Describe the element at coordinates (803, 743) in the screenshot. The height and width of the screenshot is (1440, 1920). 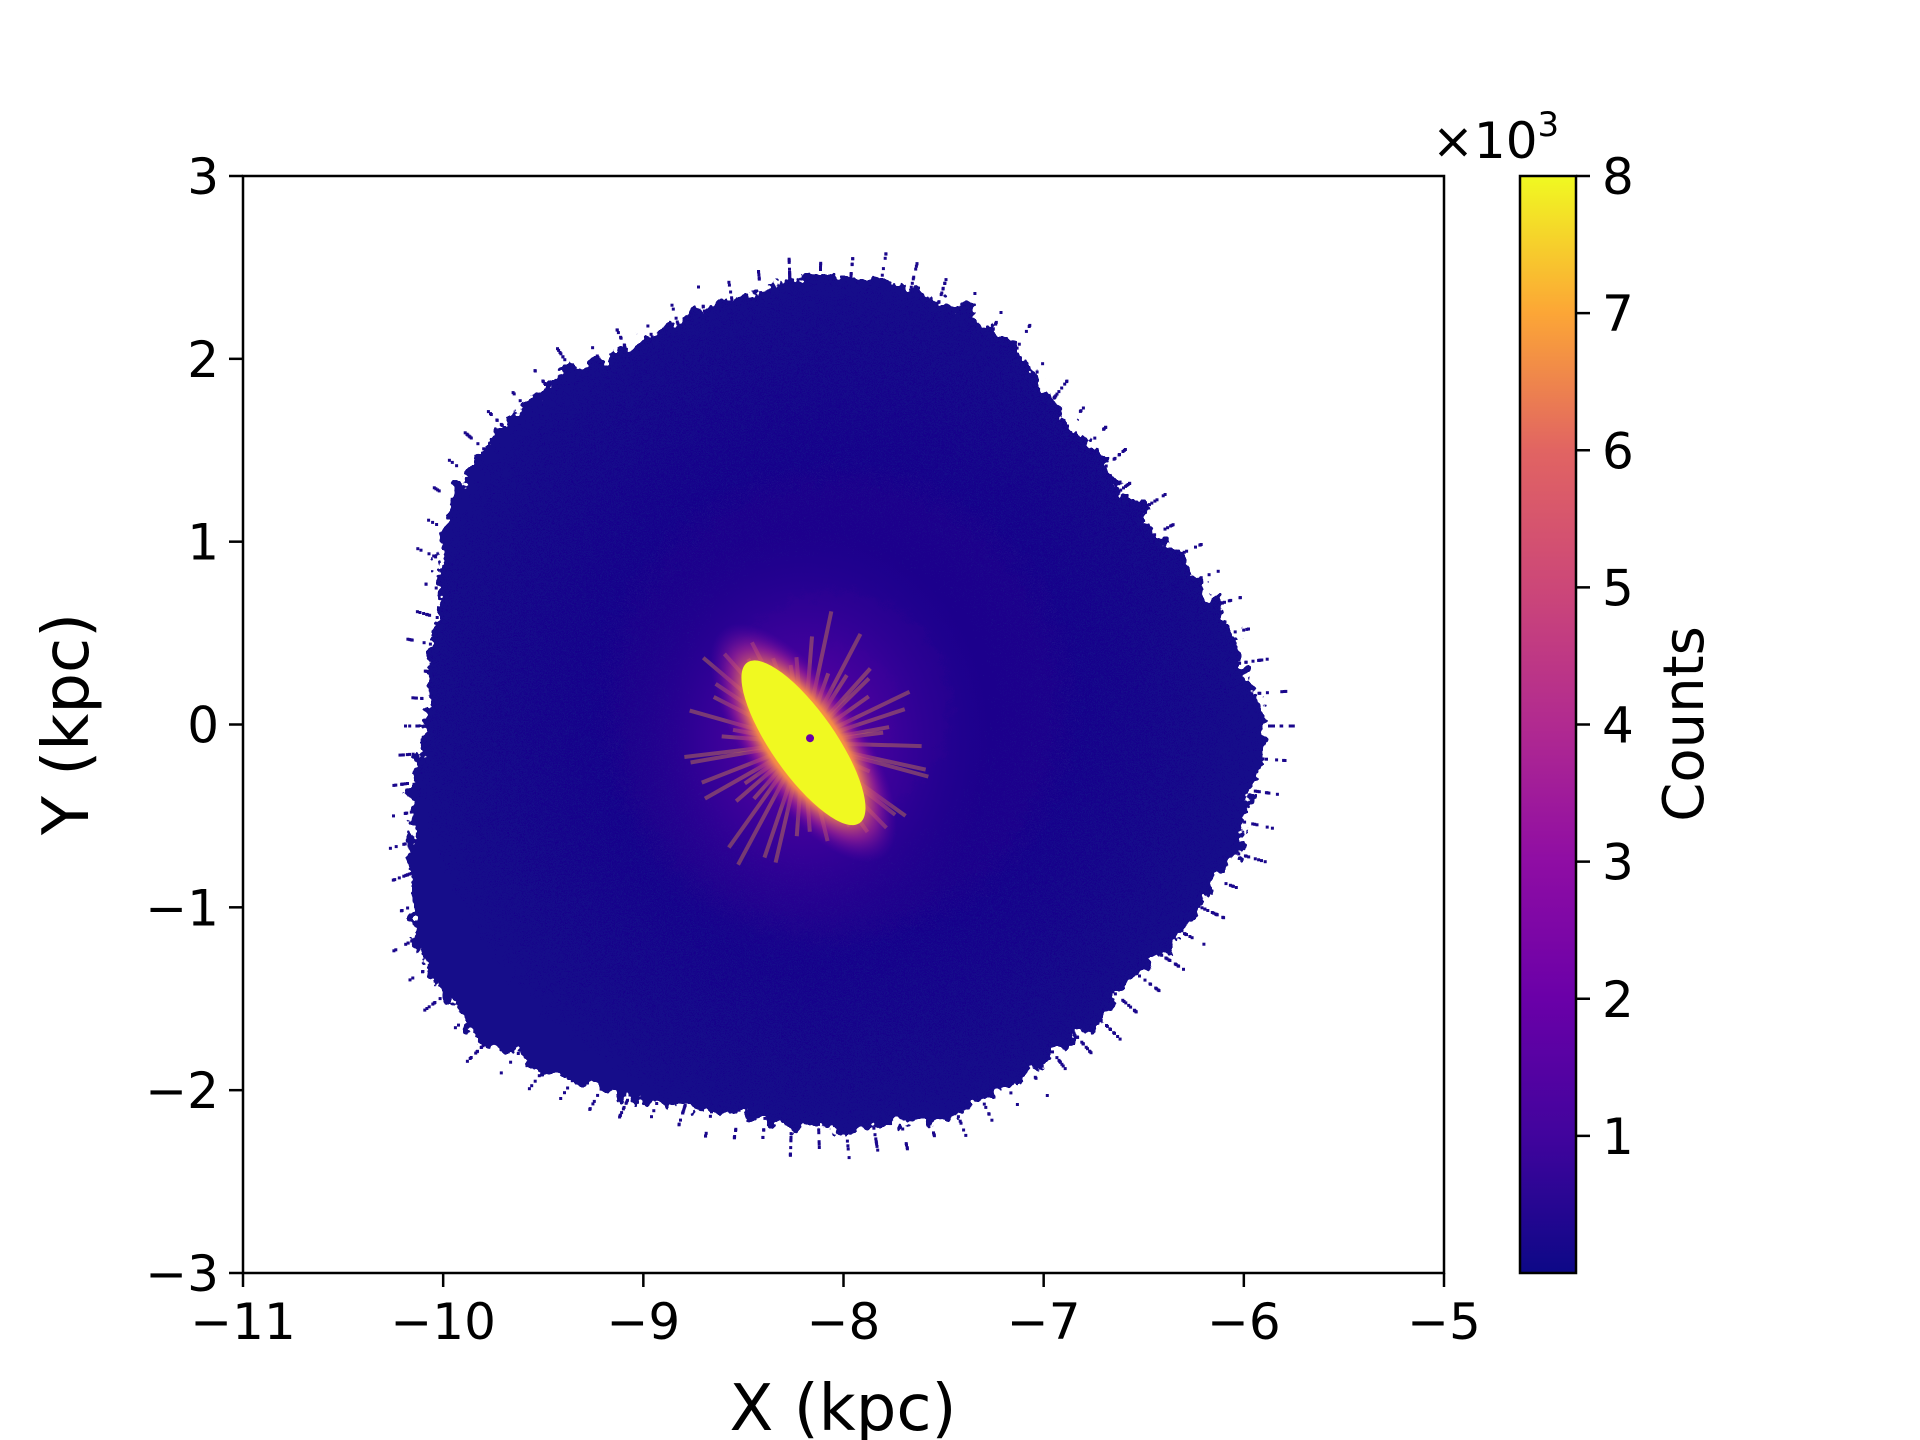
I see `heatmap-core-peak` at that location.